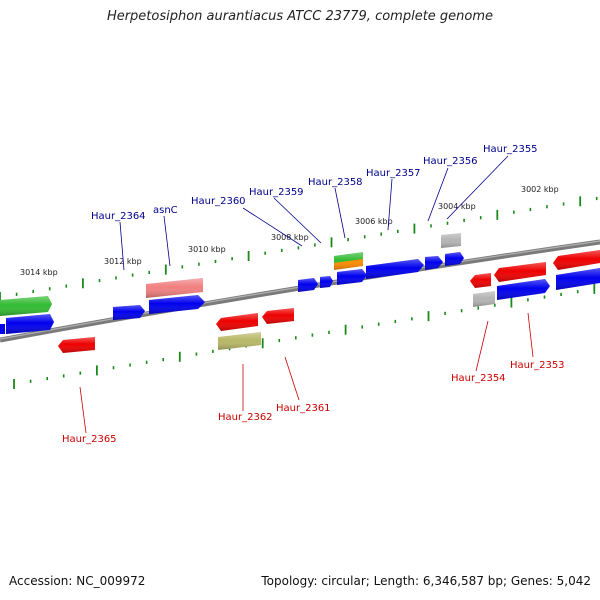  I want to click on label-haur-2359: Haur_2359, so click(276, 192).